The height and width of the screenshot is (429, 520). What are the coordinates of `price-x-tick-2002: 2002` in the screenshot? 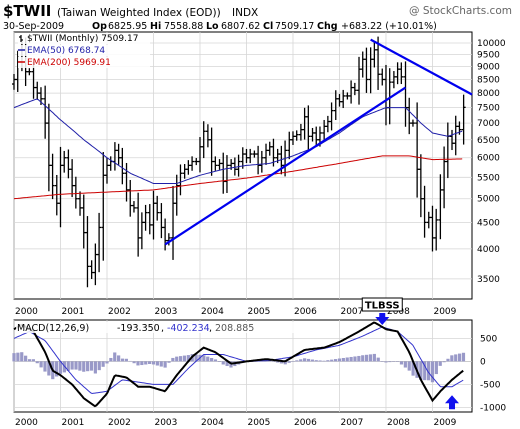 It's located at (119, 312).